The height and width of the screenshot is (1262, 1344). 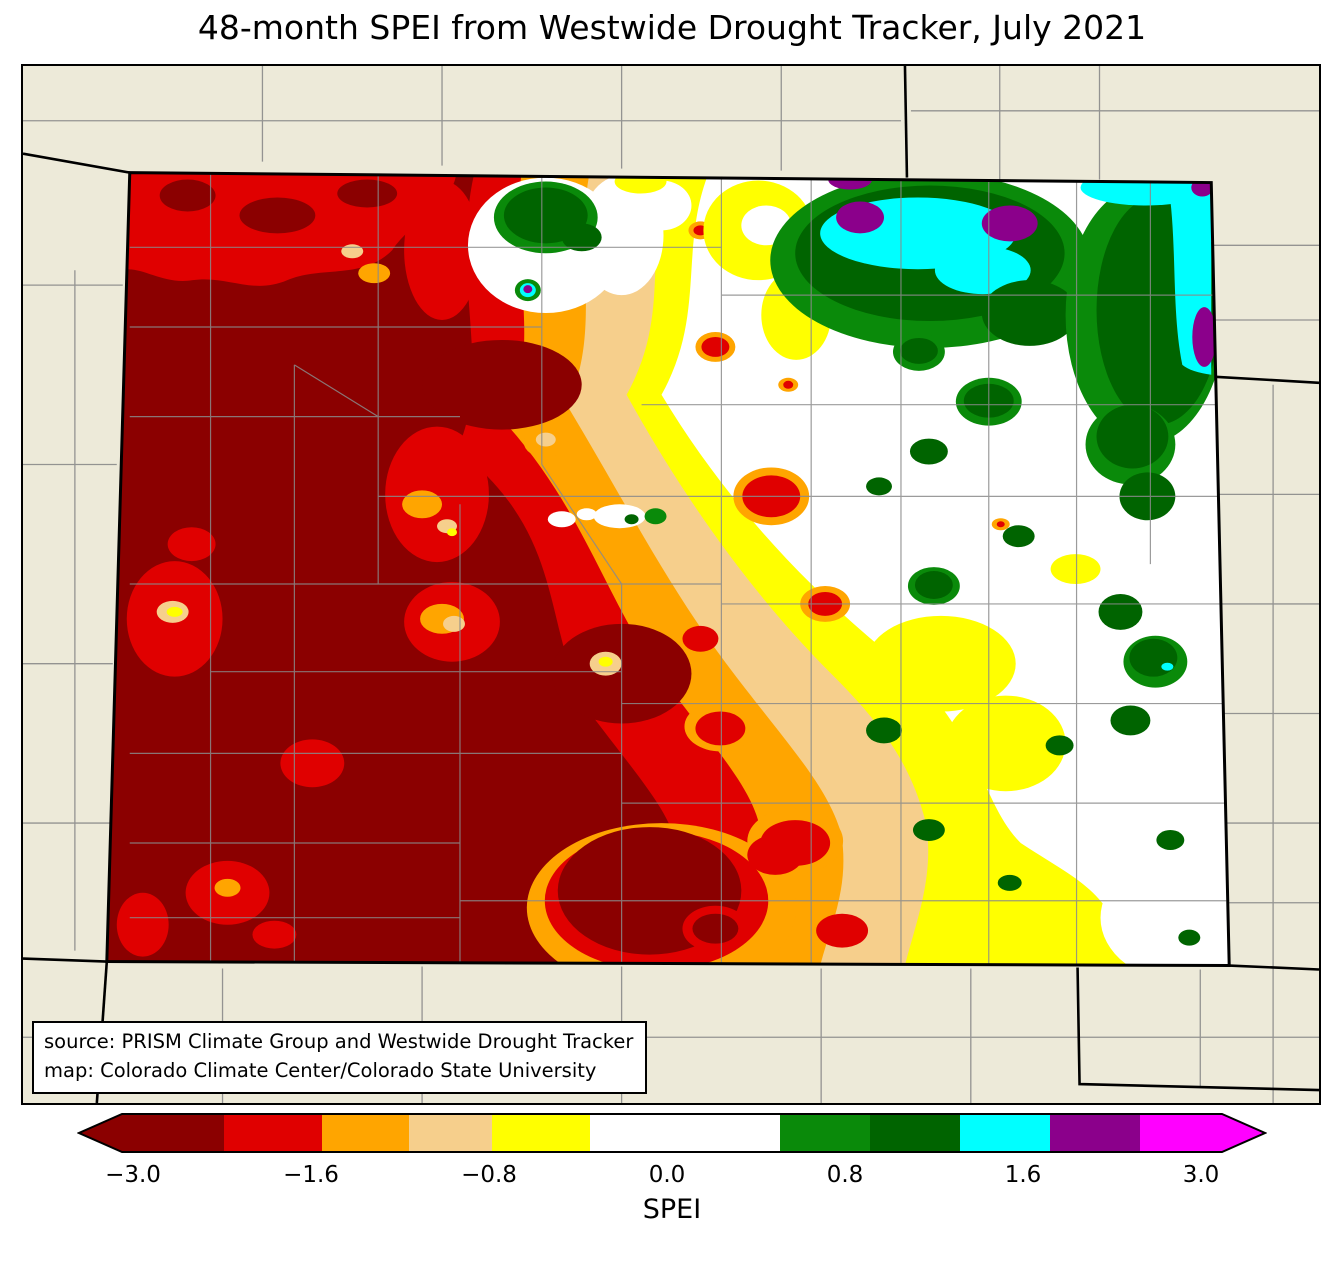 I want to click on tick-label-4: 0.8, so click(x=845, y=1175).